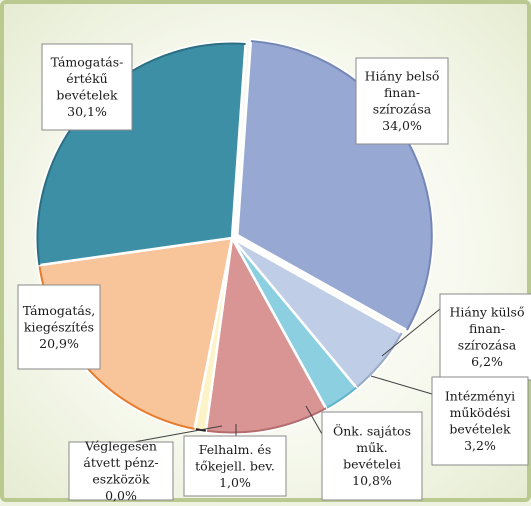  What do you see at coordinates (235, 482) in the screenshot?
I see `data-label-value-4: 1,0%` at bounding box center [235, 482].